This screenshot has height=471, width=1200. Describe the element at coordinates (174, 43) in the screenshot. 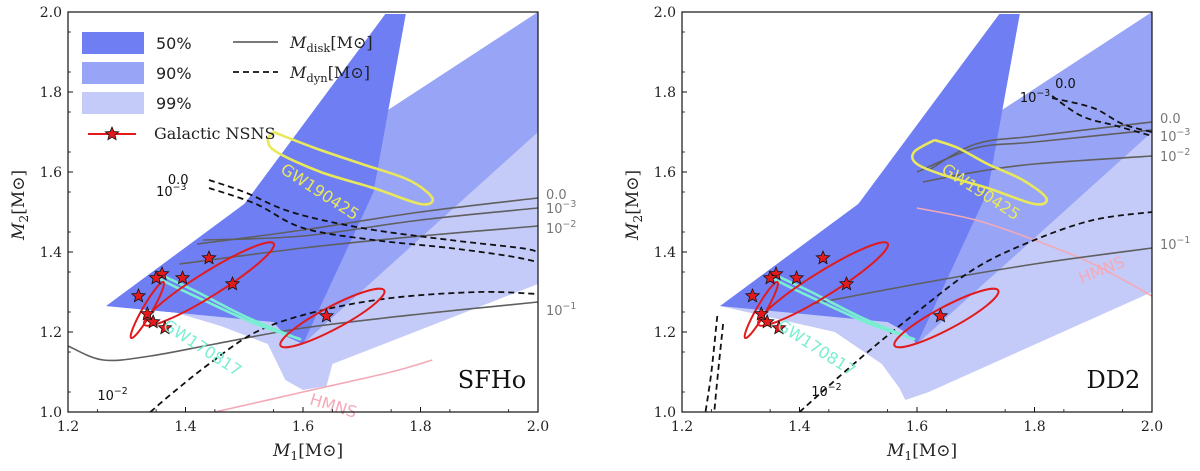

I see `legend-label-50pct: 50%` at that location.